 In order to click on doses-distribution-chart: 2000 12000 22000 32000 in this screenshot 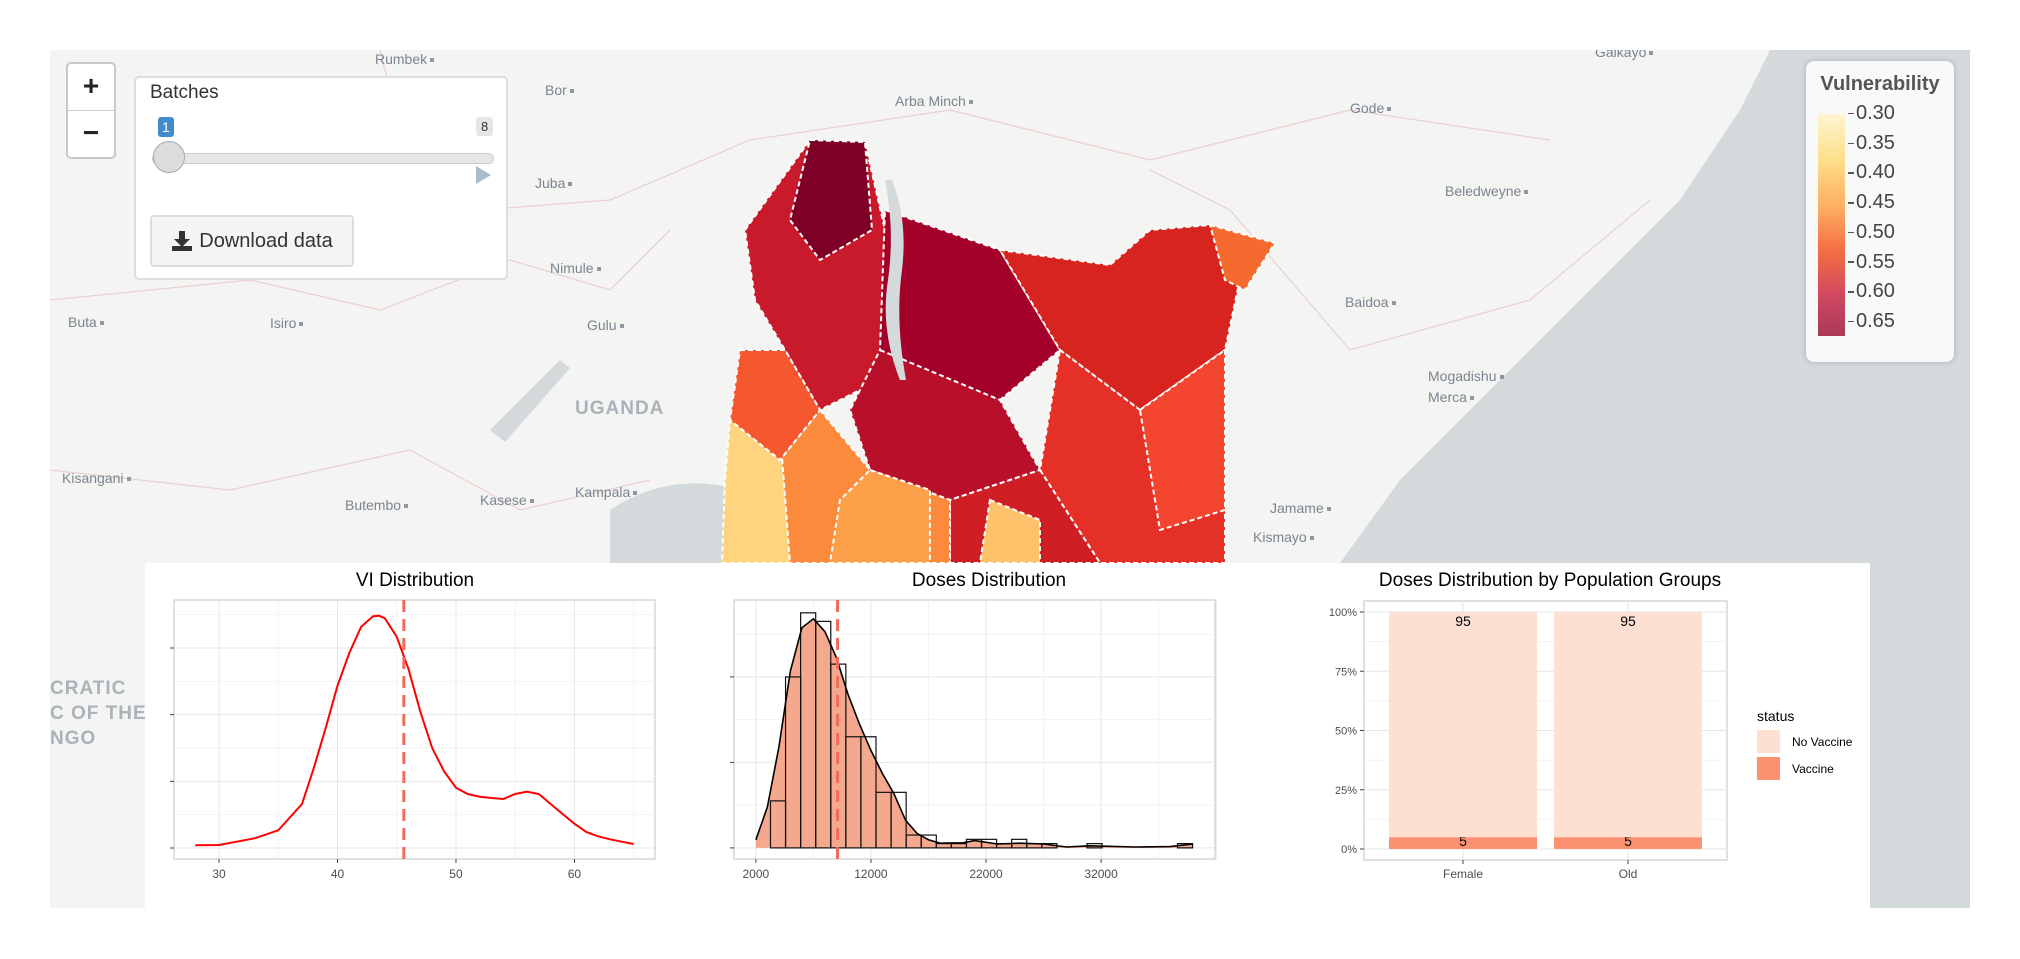, I will do `click(973, 740)`.